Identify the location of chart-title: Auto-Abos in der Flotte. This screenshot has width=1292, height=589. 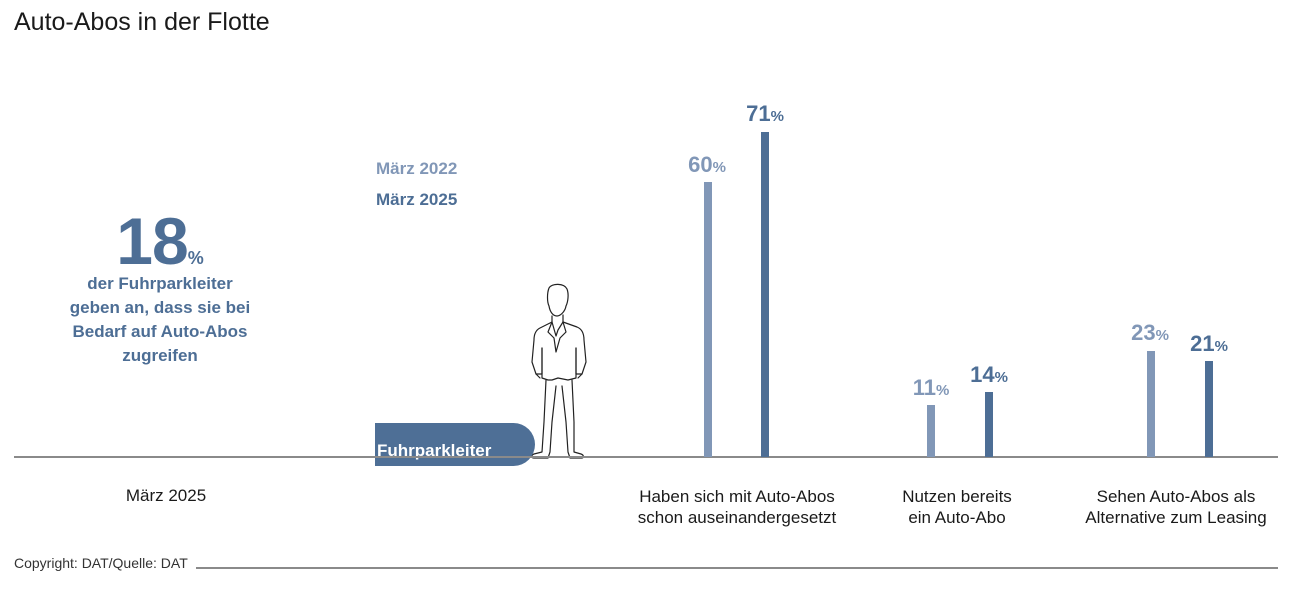
(142, 22).